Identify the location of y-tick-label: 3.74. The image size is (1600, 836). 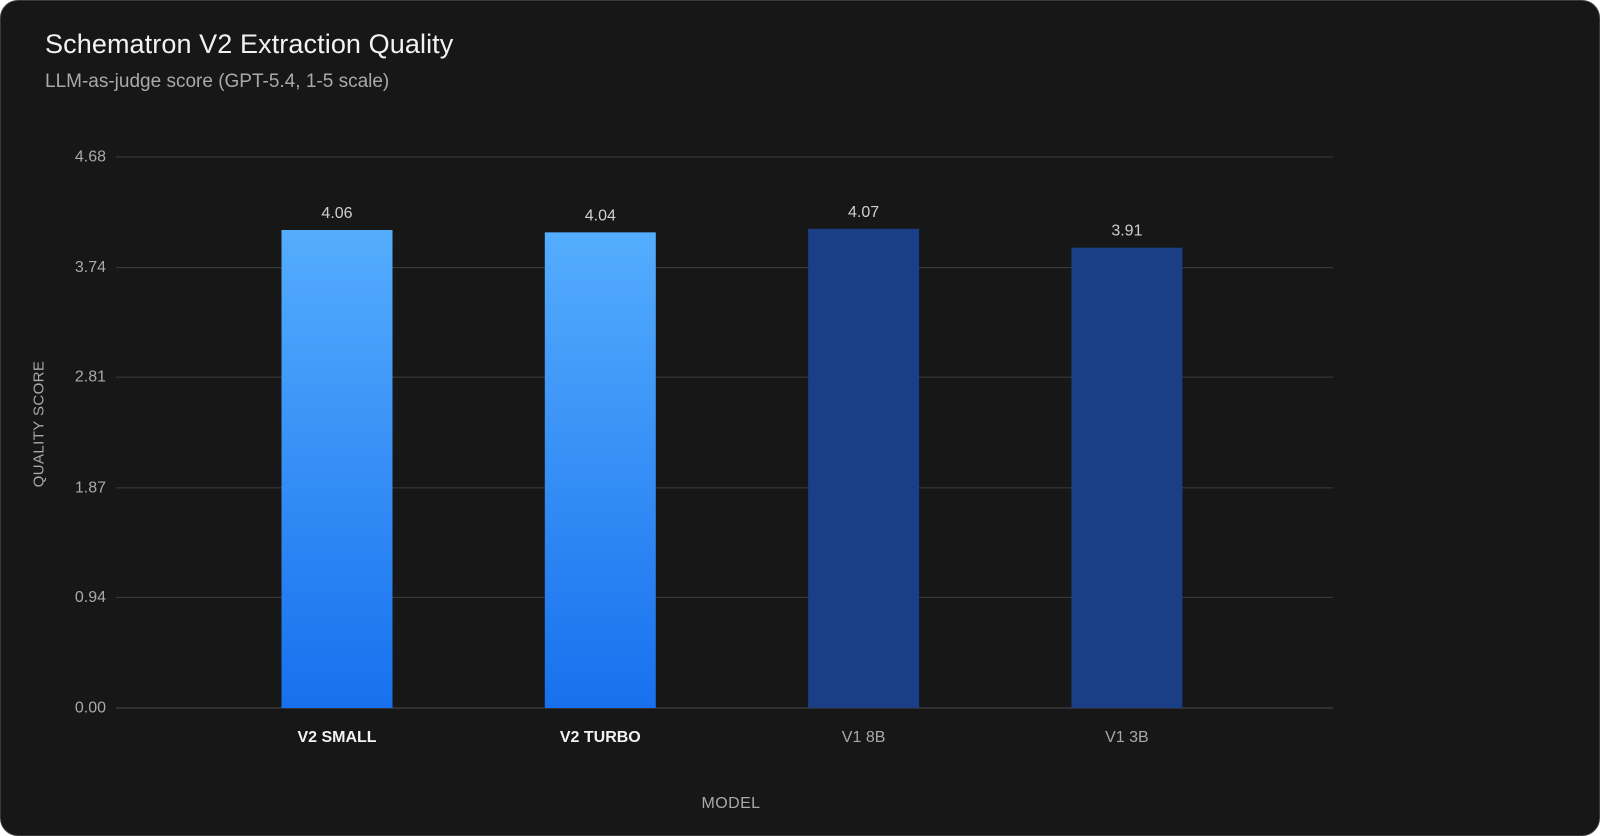
(90, 267).